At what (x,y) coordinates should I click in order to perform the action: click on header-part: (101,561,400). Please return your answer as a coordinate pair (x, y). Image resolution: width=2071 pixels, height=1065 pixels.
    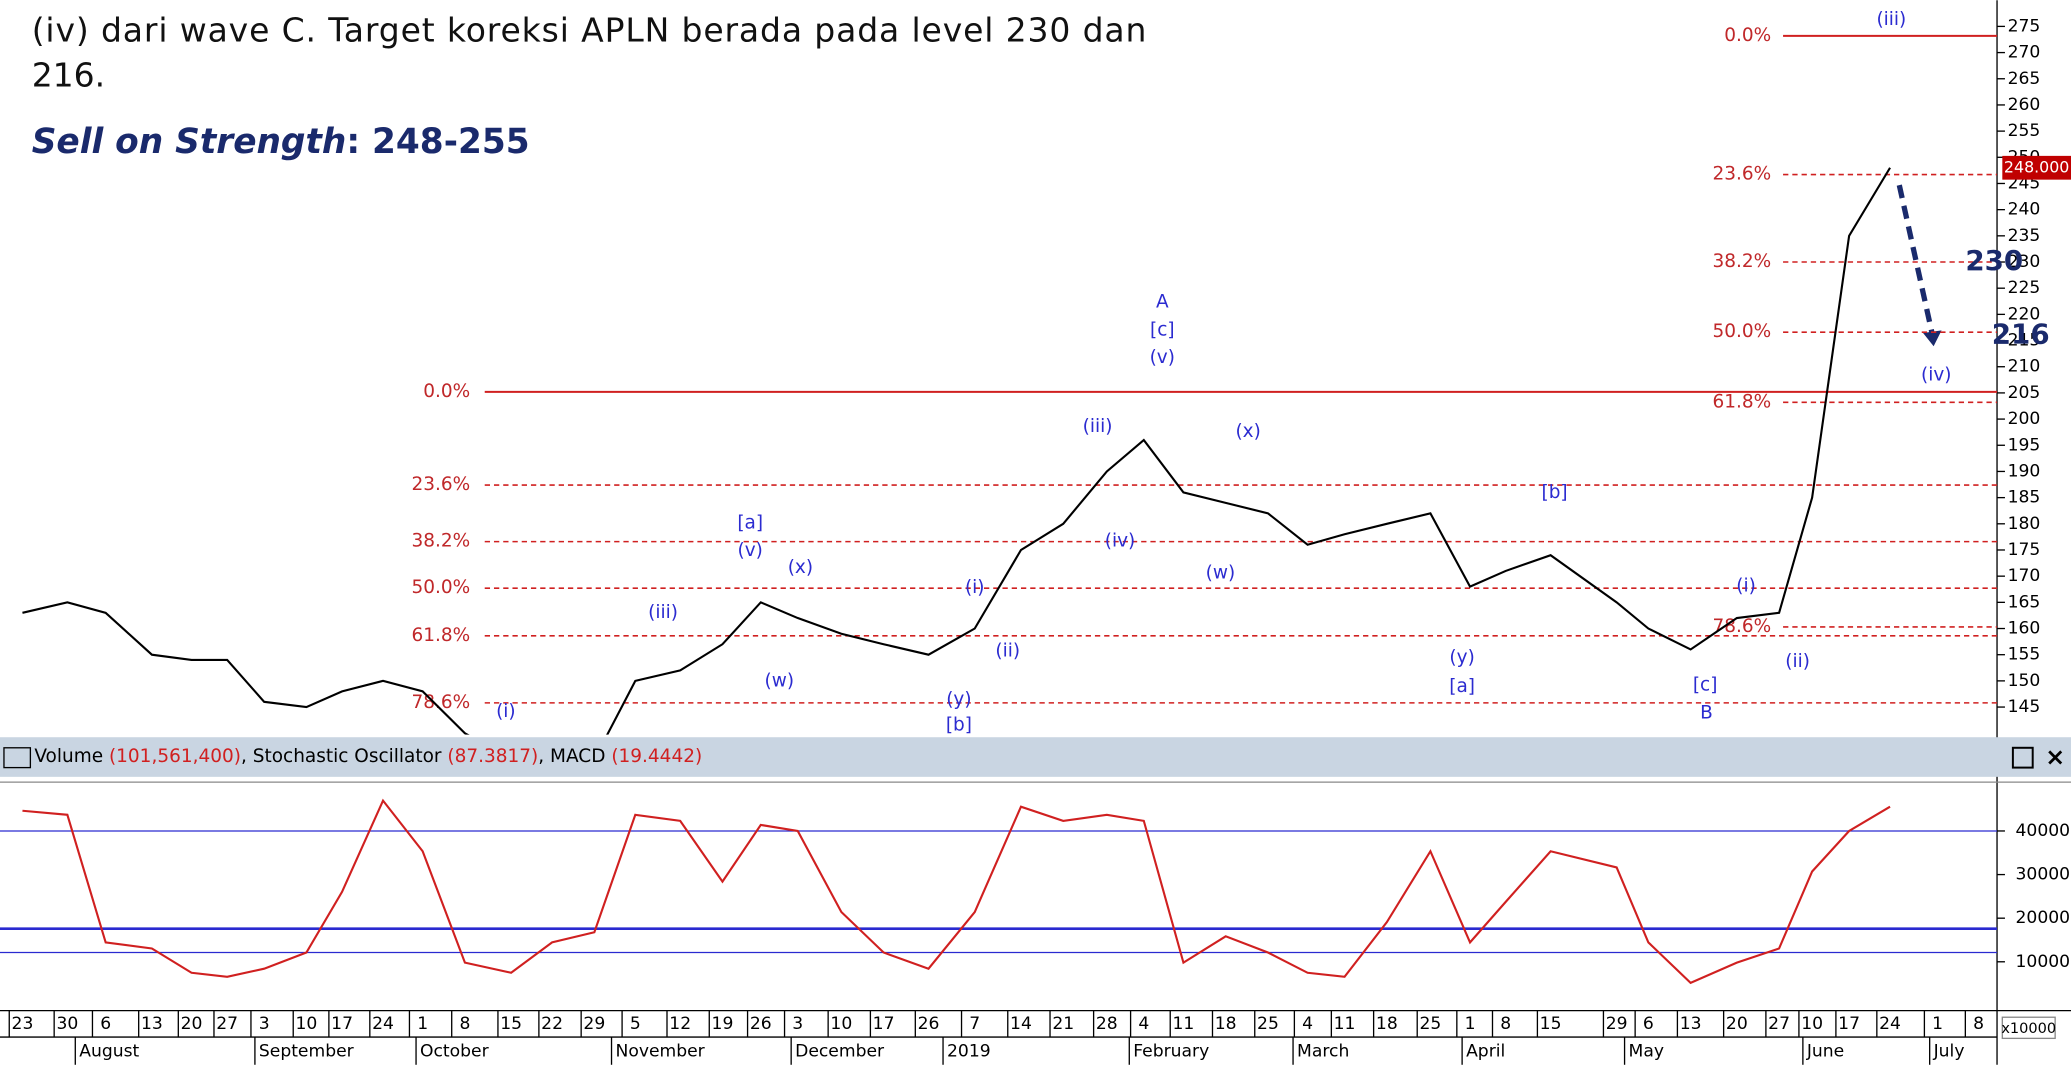
    Looking at the image, I should click on (175, 756).